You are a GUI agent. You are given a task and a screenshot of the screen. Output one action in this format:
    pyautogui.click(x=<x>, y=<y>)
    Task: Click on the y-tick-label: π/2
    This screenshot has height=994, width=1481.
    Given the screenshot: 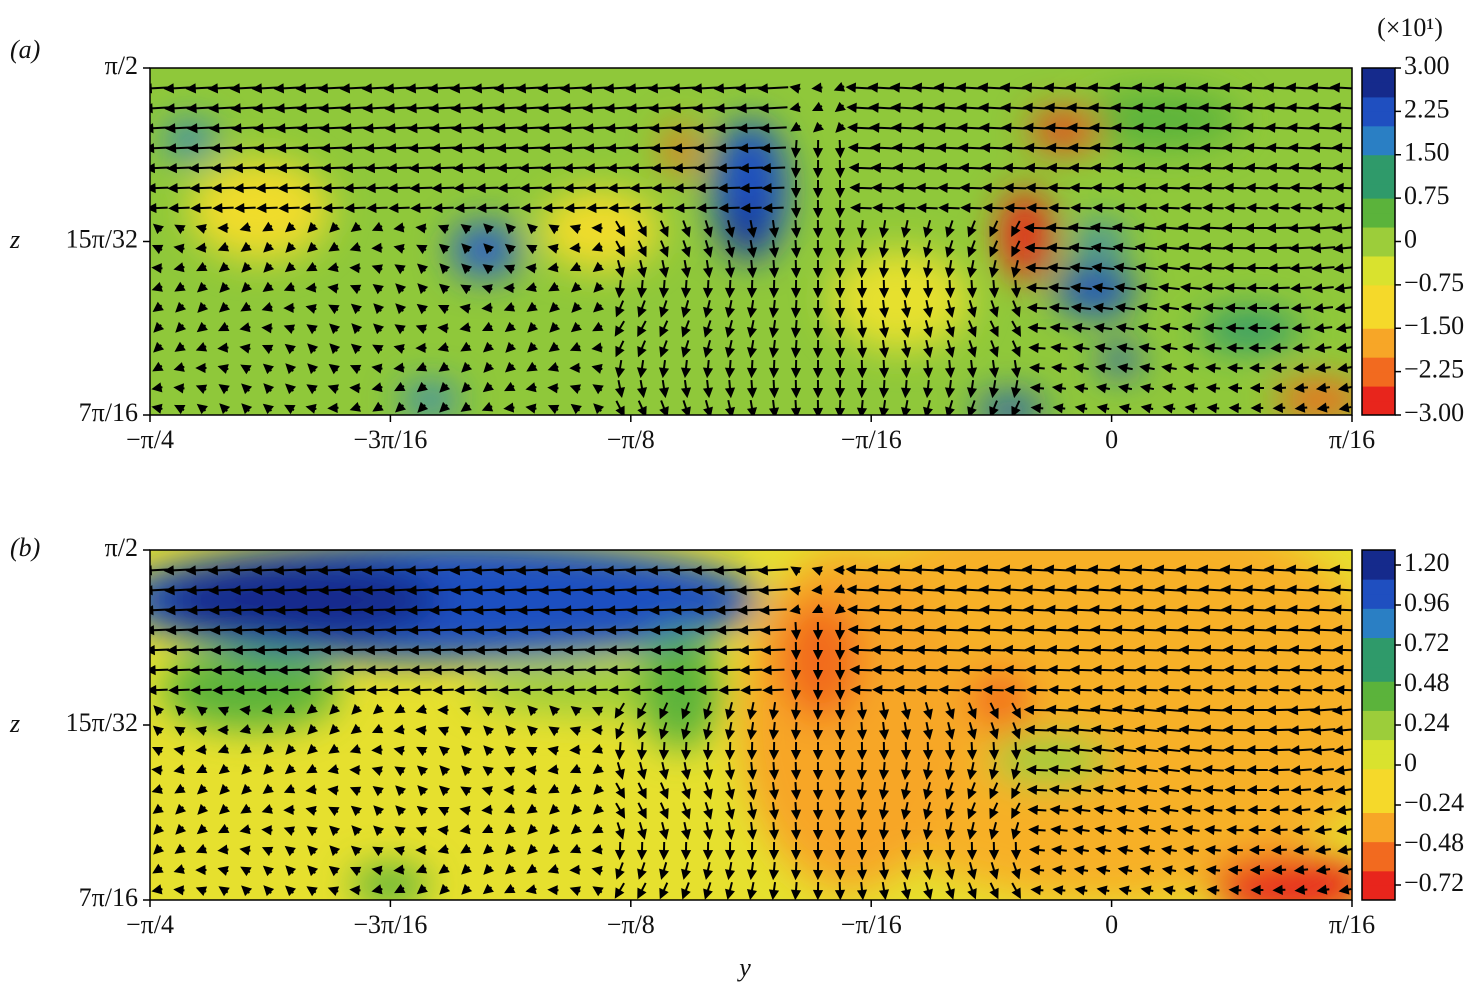 What is the action you would take?
    pyautogui.click(x=121, y=547)
    